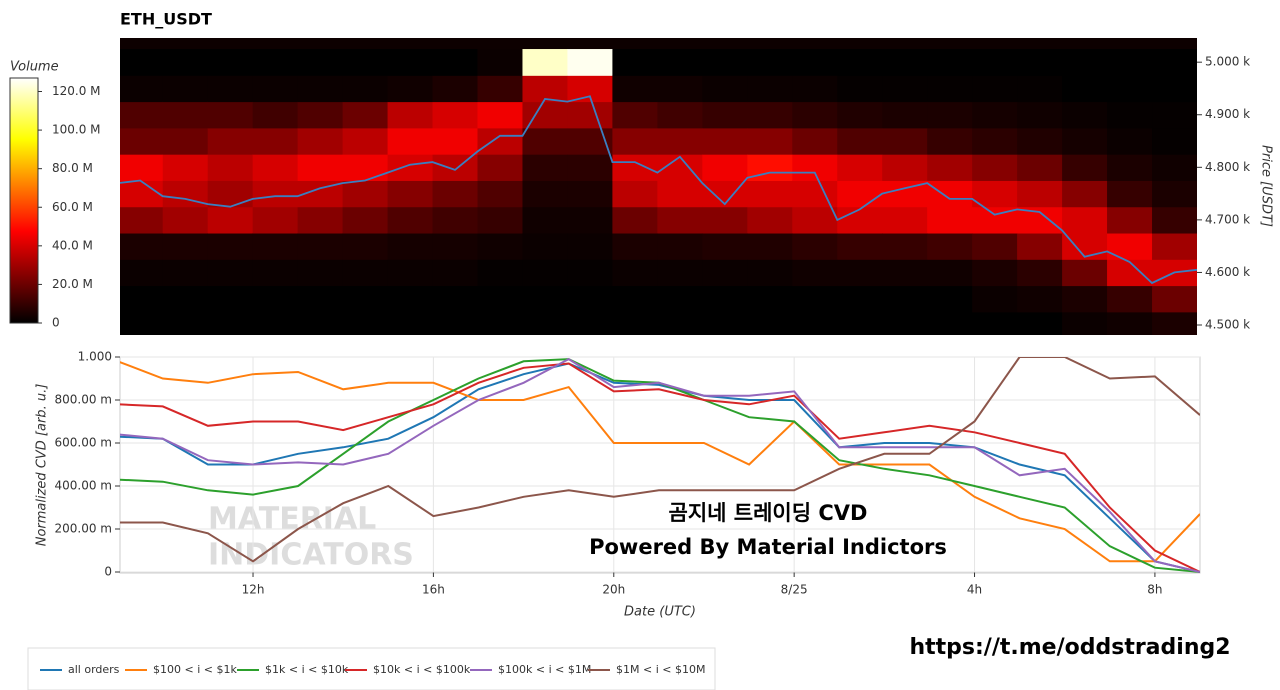 The image size is (1280, 690). What do you see at coordinates (1227, 325) in the screenshot?
I see `y-tick-label: 4.500 k` at bounding box center [1227, 325].